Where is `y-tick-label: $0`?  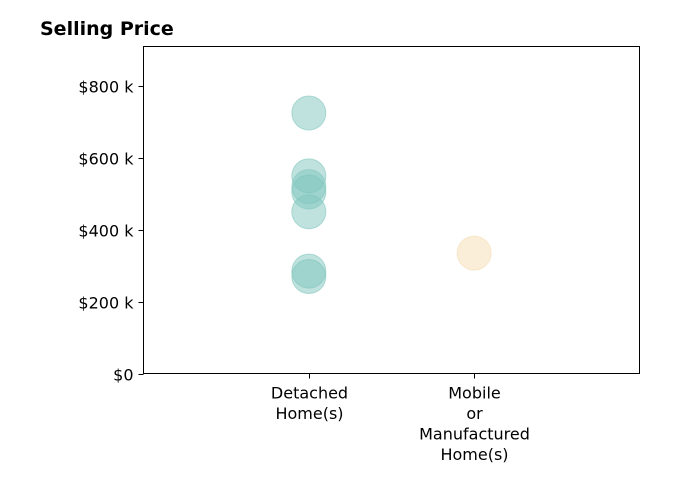 y-tick-label: $0 is located at coordinates (123, 375).